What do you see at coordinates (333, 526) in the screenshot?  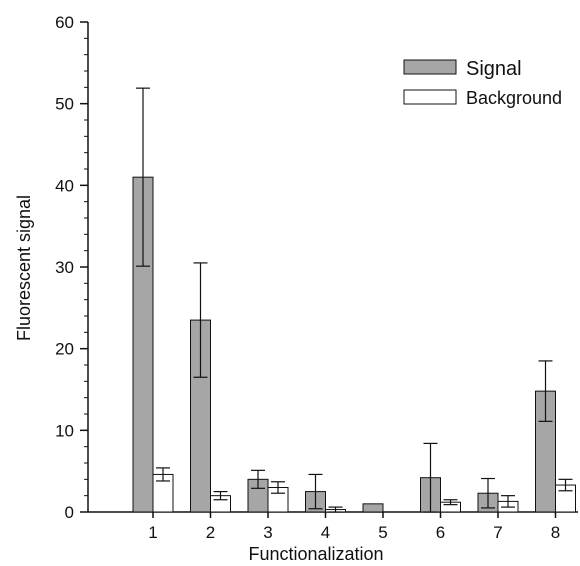 I see `x-axis: 1 2 3 4 5 6 7 8` at bounding box center [333, 526].